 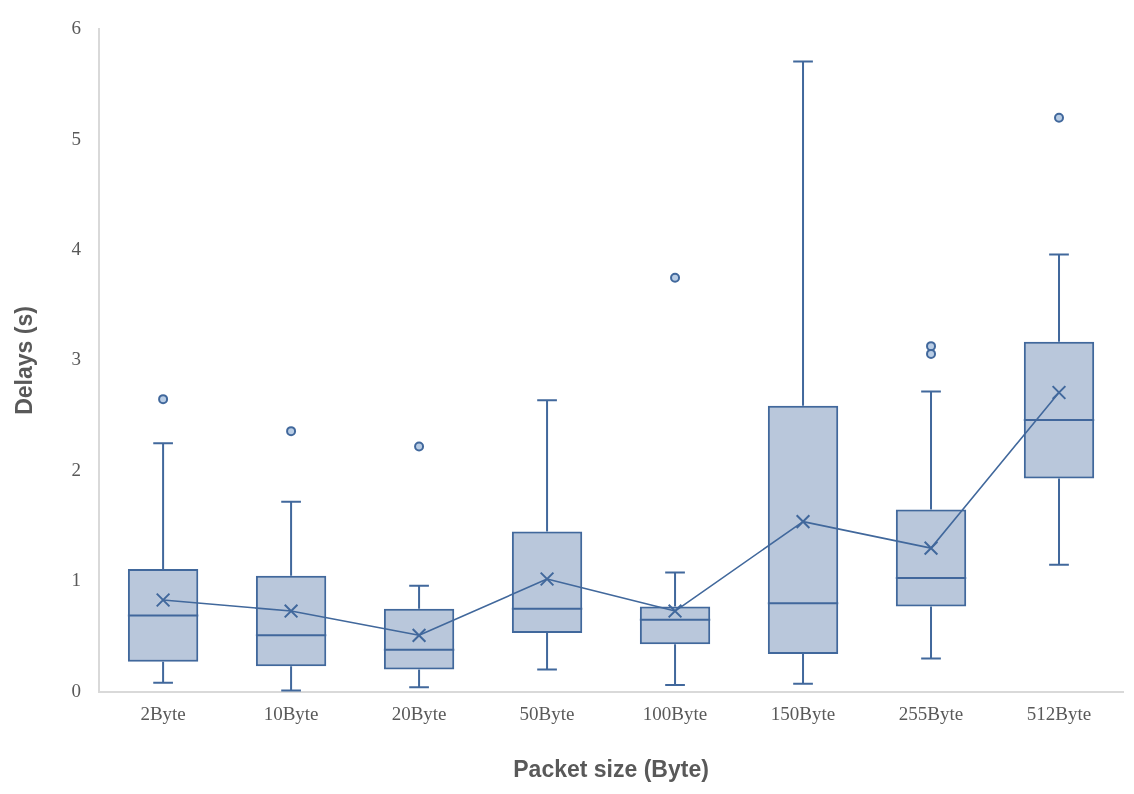 I want to click on y-tick-label: 3, so click(x=76, y=359).